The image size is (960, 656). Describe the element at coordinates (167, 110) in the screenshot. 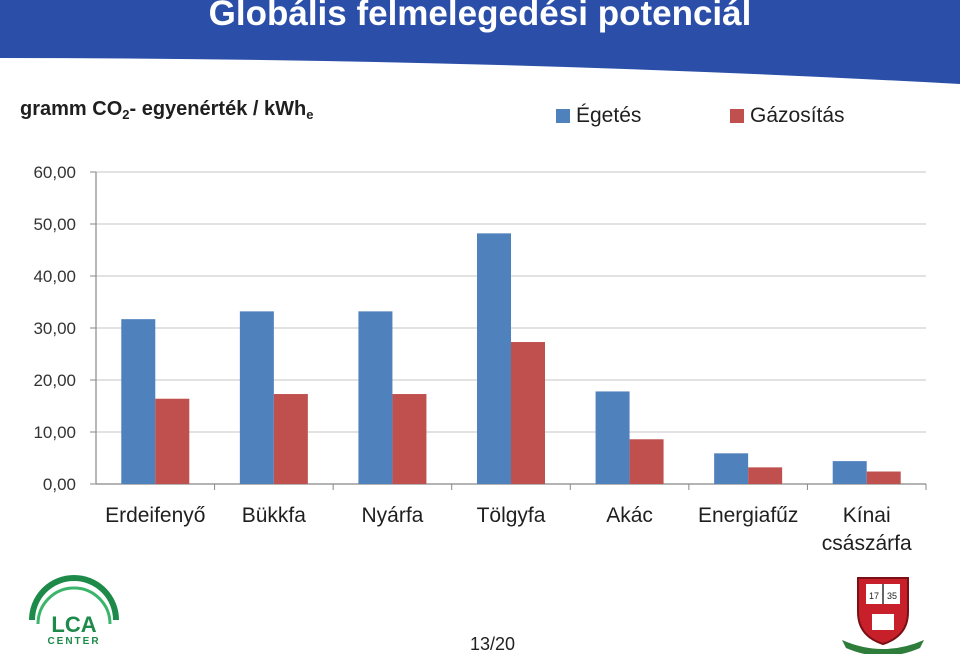

I see `y-axis-unit-label: gramm CO2- egyenérték / kWhe` at that location.